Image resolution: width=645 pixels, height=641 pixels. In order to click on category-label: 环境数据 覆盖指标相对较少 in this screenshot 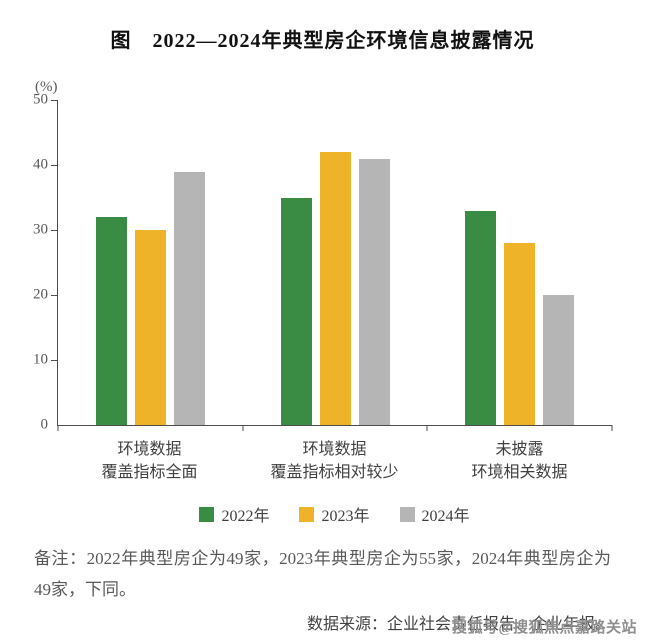, I will do `click(334, 461)`.